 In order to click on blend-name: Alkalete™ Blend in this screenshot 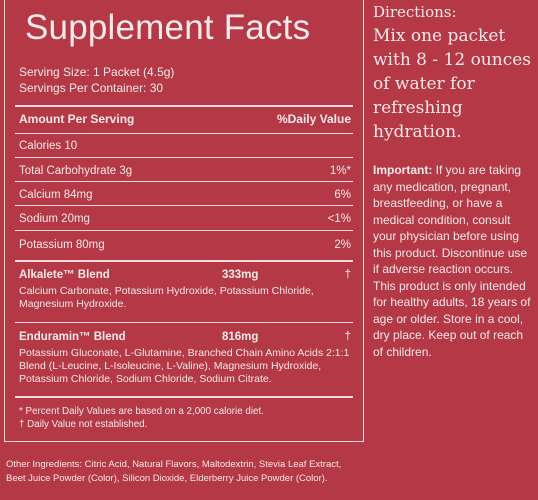, I will do `click(64, 275)`.